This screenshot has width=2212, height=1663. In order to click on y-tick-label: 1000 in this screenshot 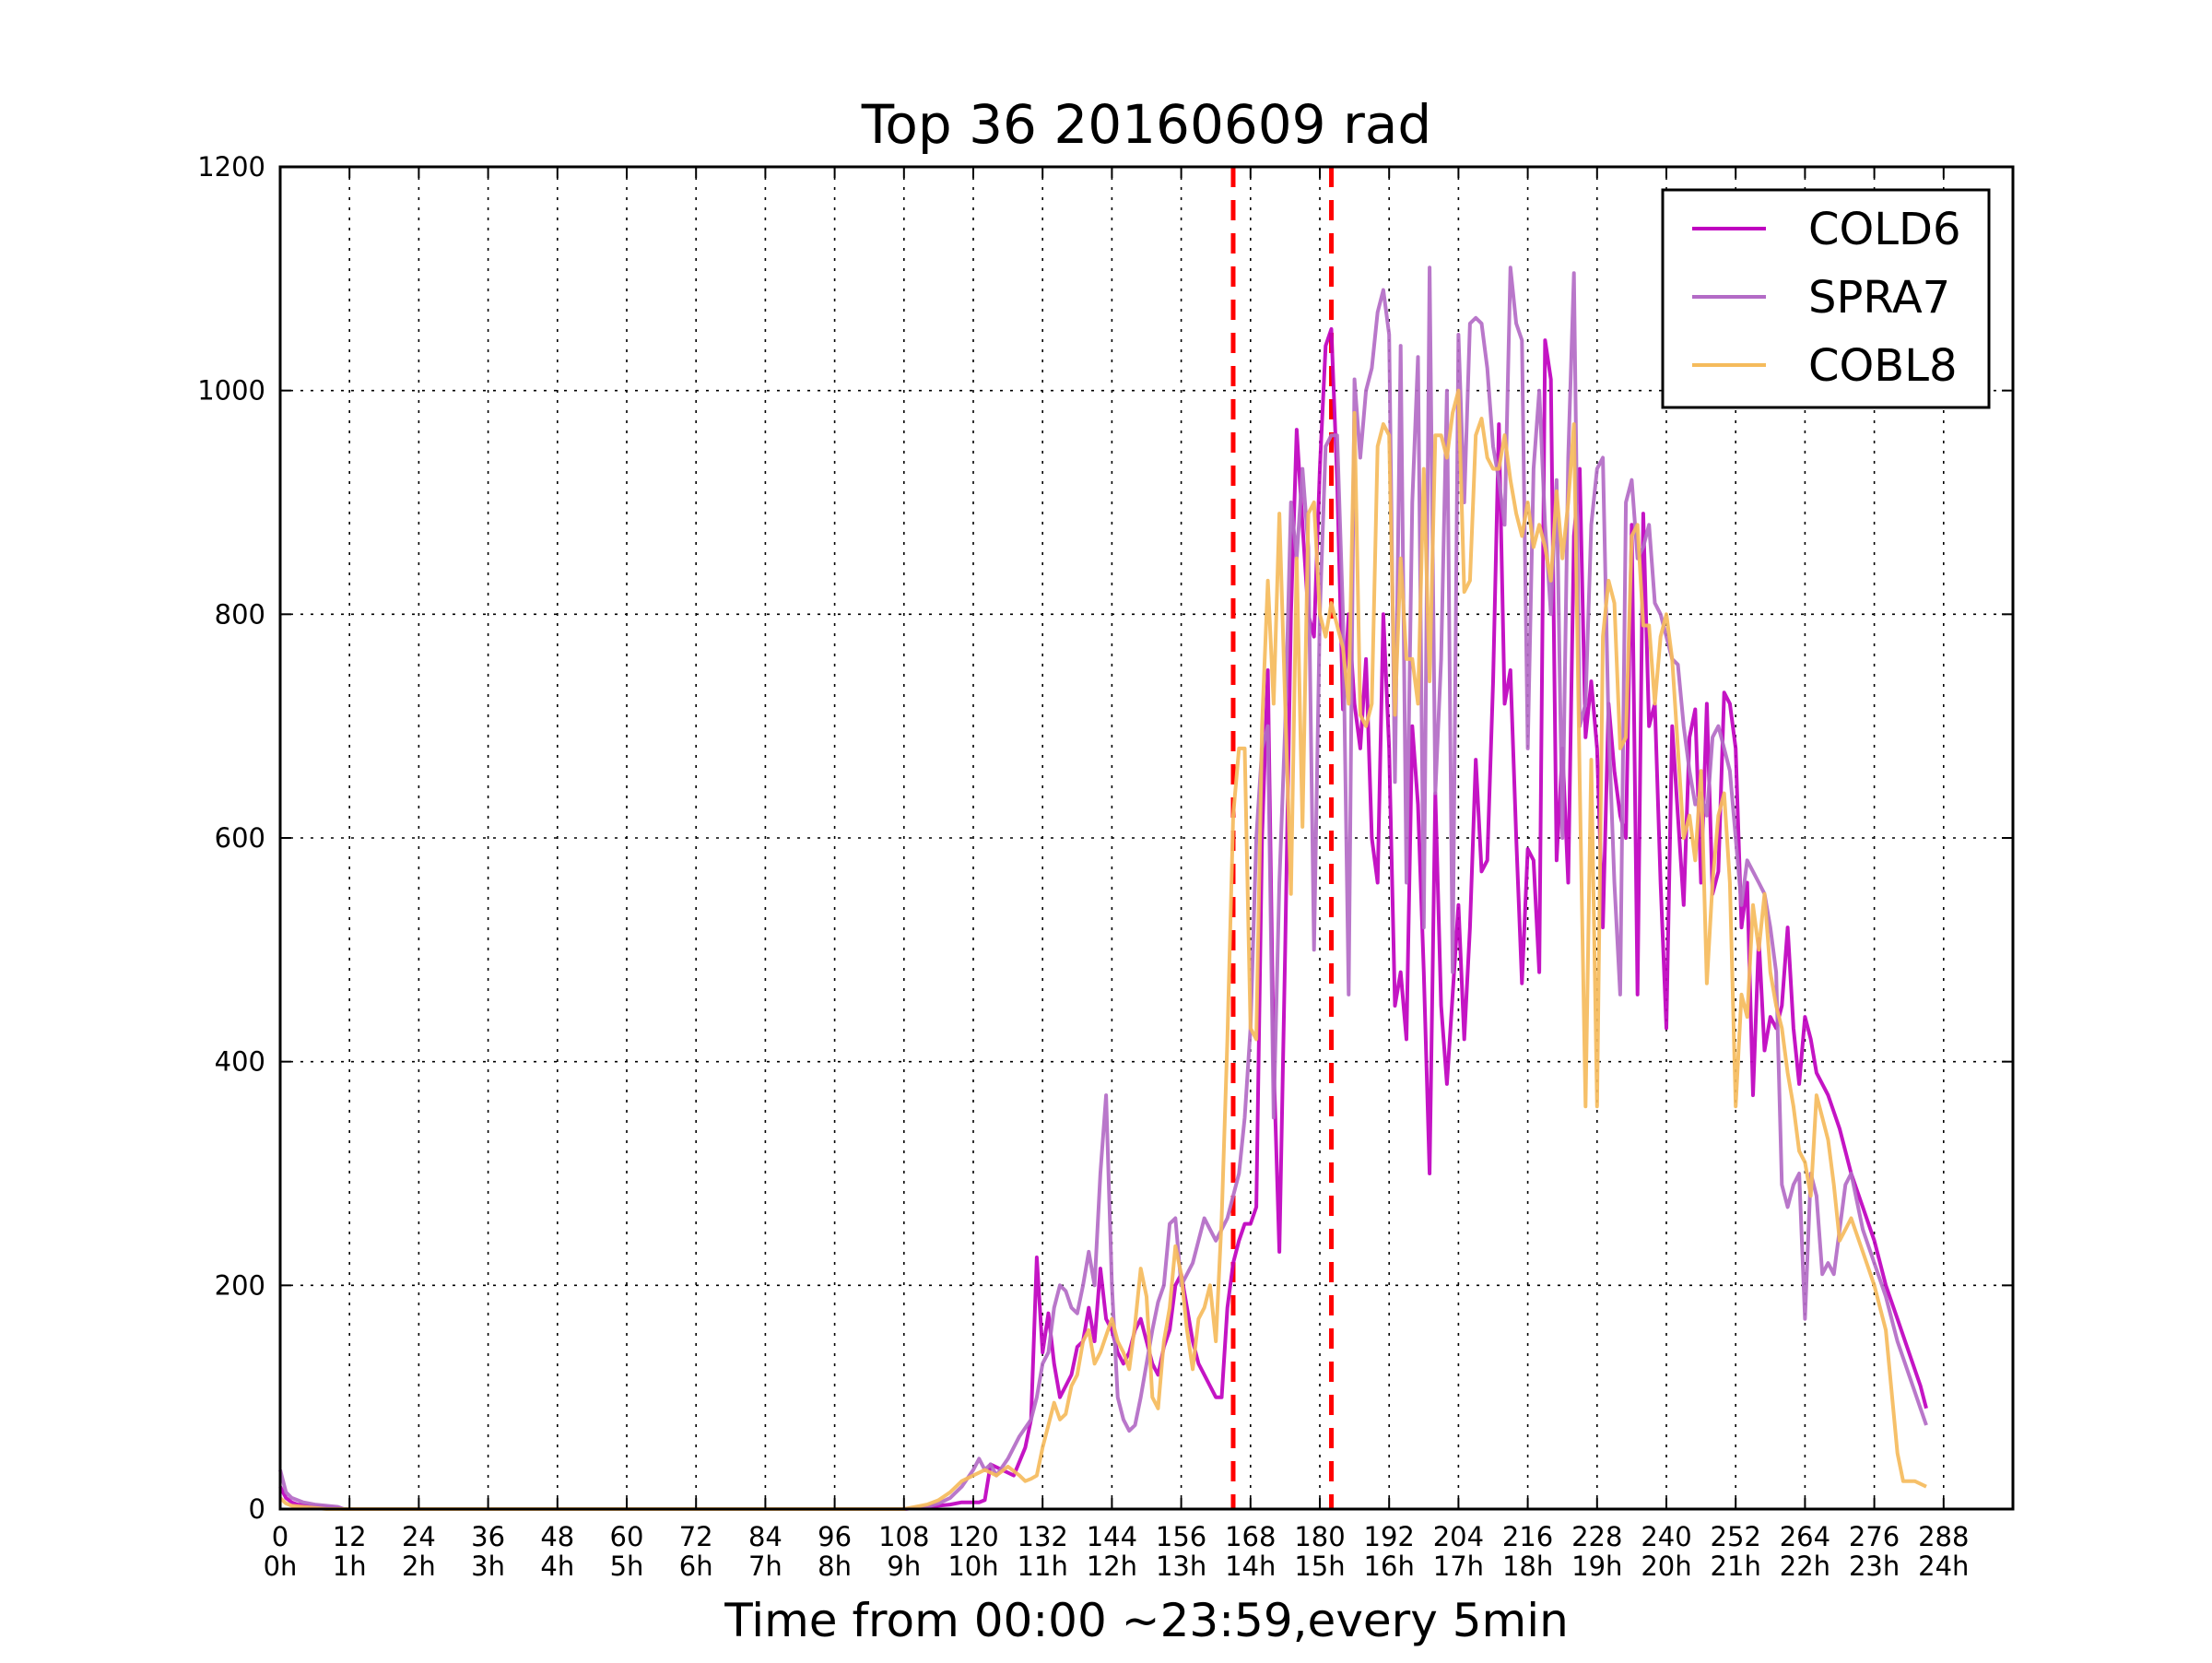, I will do `click(231, 391)`.